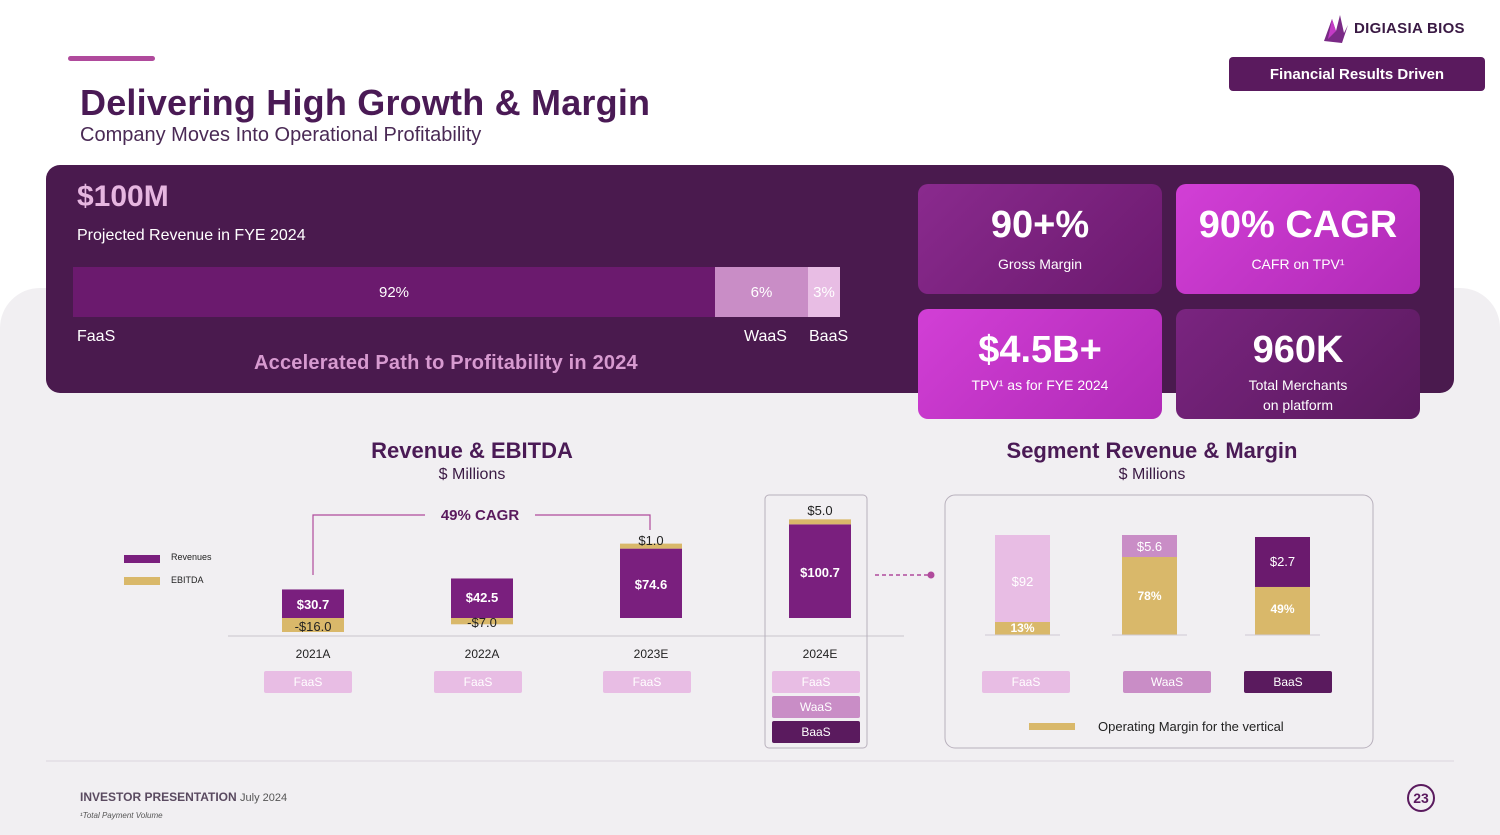 Image resolution: width=1500 pixels, height=835 pixels. I want to click on ebitda-label-2023: $1.0, so click(651, 540).